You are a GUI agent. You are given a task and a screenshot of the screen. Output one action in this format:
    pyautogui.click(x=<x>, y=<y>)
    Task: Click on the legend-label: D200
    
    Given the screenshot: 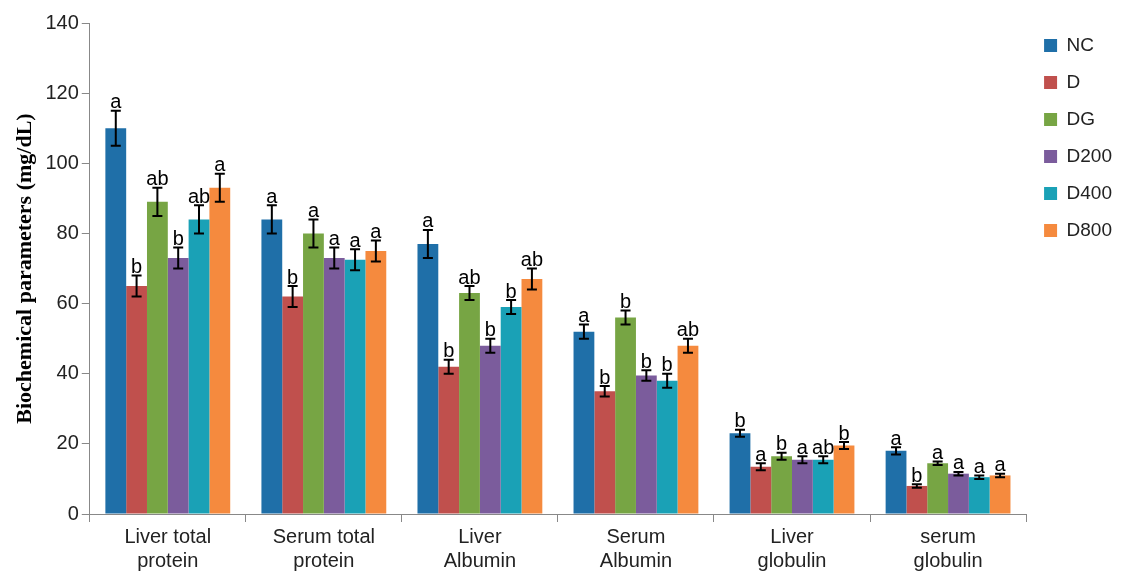 What is the action you would take?
    pyautogui.click(x=1089, y=155)
    